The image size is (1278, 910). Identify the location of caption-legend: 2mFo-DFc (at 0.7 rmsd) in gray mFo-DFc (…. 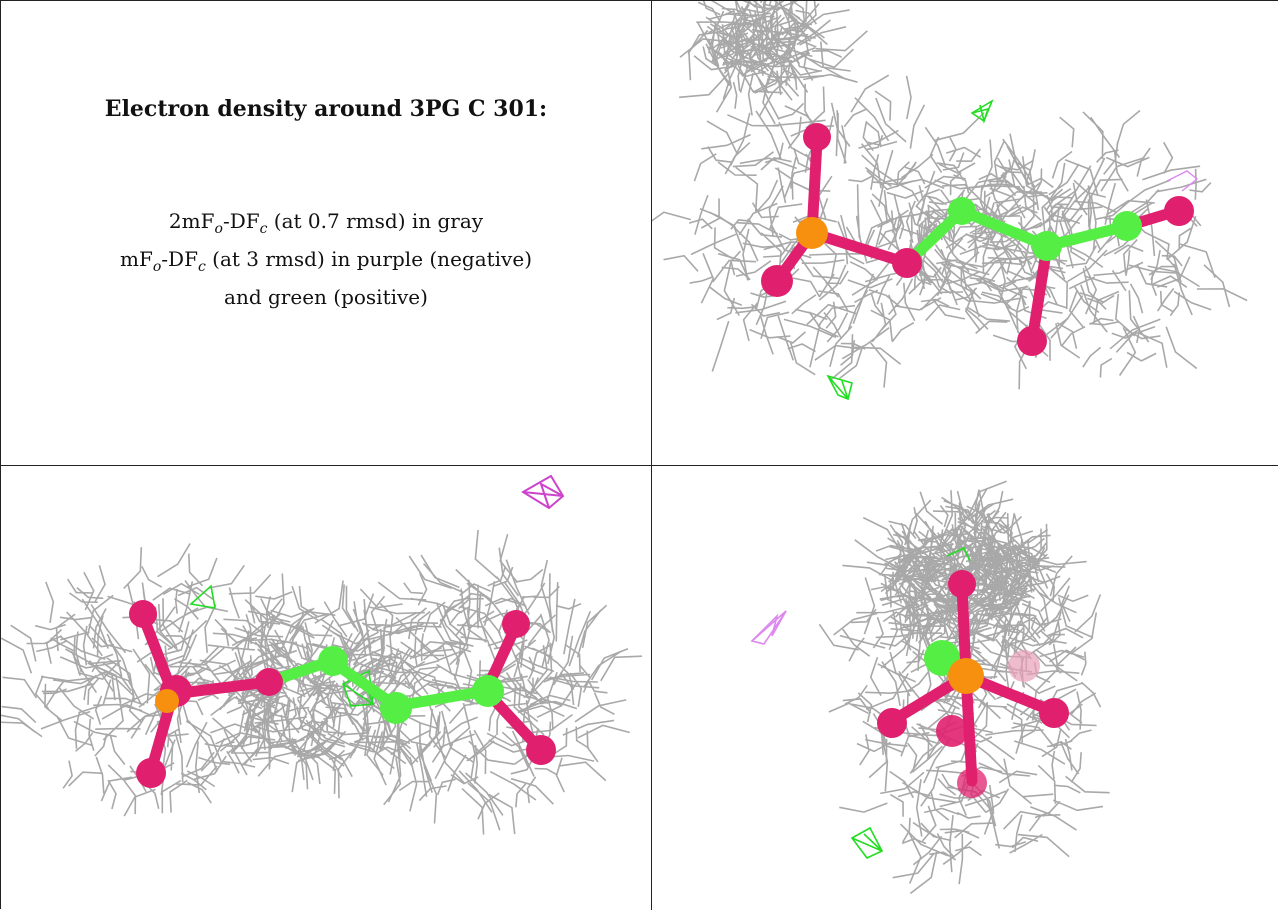
(326, 259).